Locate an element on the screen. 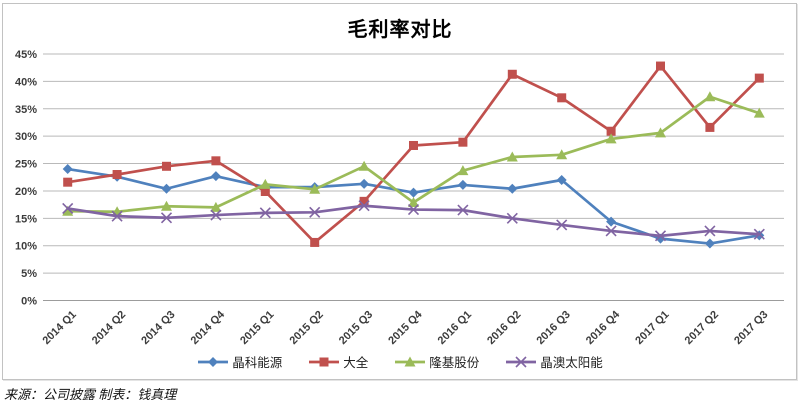  x-tick-label: 2014 Q1 is located at coordinates (59, 328).